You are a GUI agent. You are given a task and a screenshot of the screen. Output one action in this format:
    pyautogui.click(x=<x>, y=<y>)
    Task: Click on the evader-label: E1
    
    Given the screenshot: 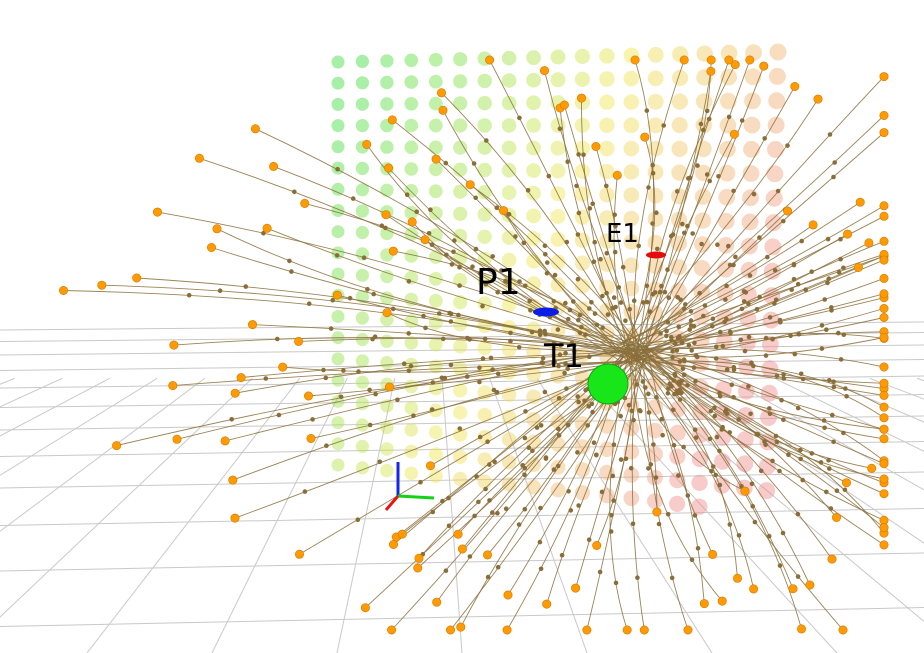 What is the action you would take?
    pyautogui.click(x=622, y=234)
    